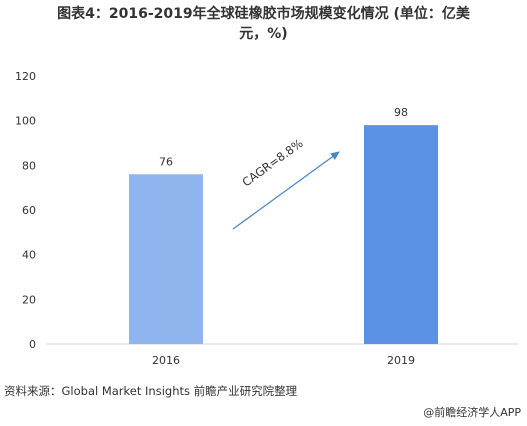 This screenshot has width=527, height=426. What do you see at coordinates (286, 190) in the screenshot?
I see `cagr-arrow` at bounding box center [286, 190].